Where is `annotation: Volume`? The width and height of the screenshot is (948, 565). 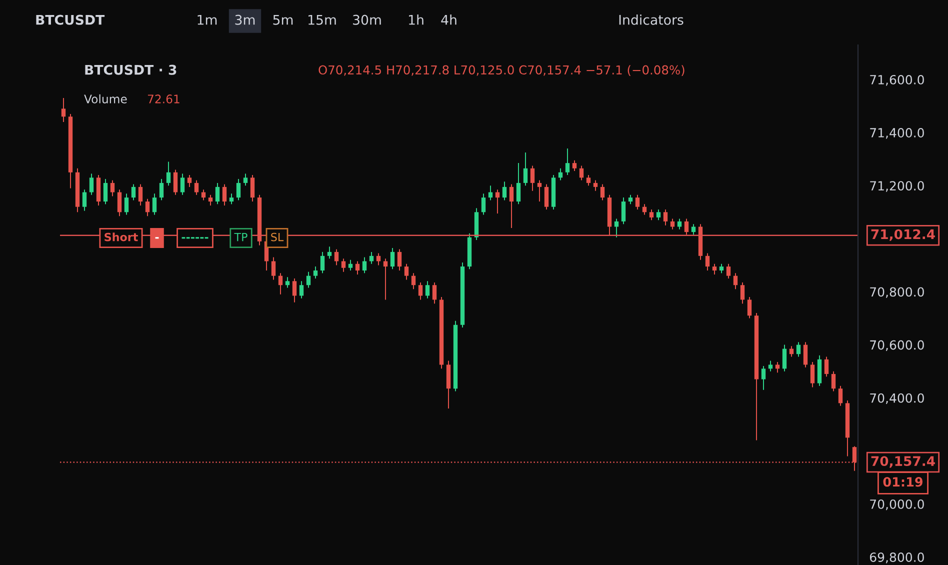 annotation: Volume is located at coordinates (105, 99).